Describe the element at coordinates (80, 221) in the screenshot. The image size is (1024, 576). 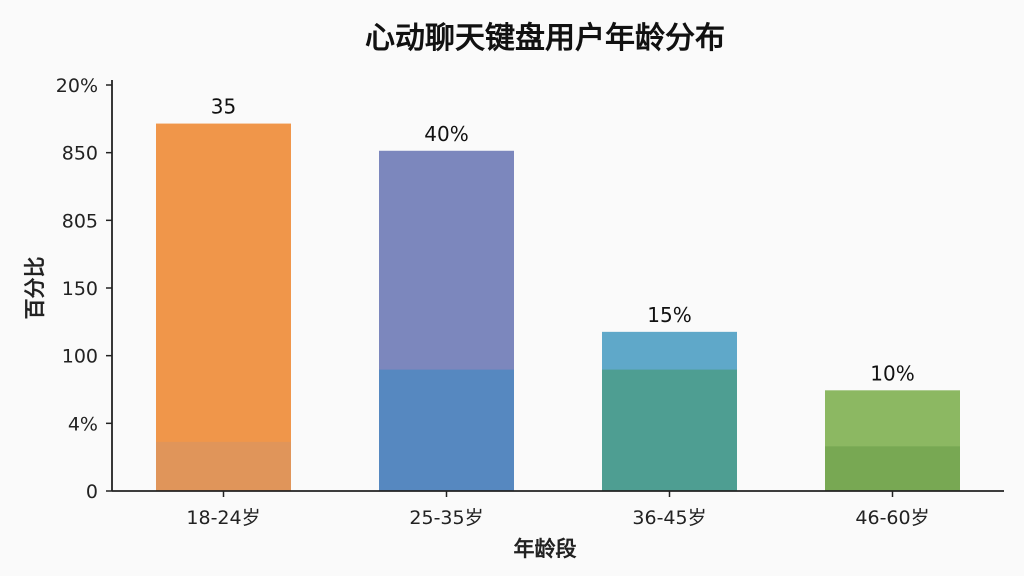
I see `y-tick-label: 805` at that location.